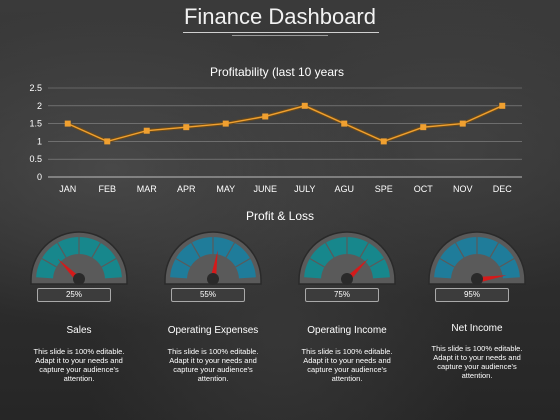 Image resolution: width=560 pixels, height=420 pixels. I want to click on gauge-4: 95%, so click(477, 266).